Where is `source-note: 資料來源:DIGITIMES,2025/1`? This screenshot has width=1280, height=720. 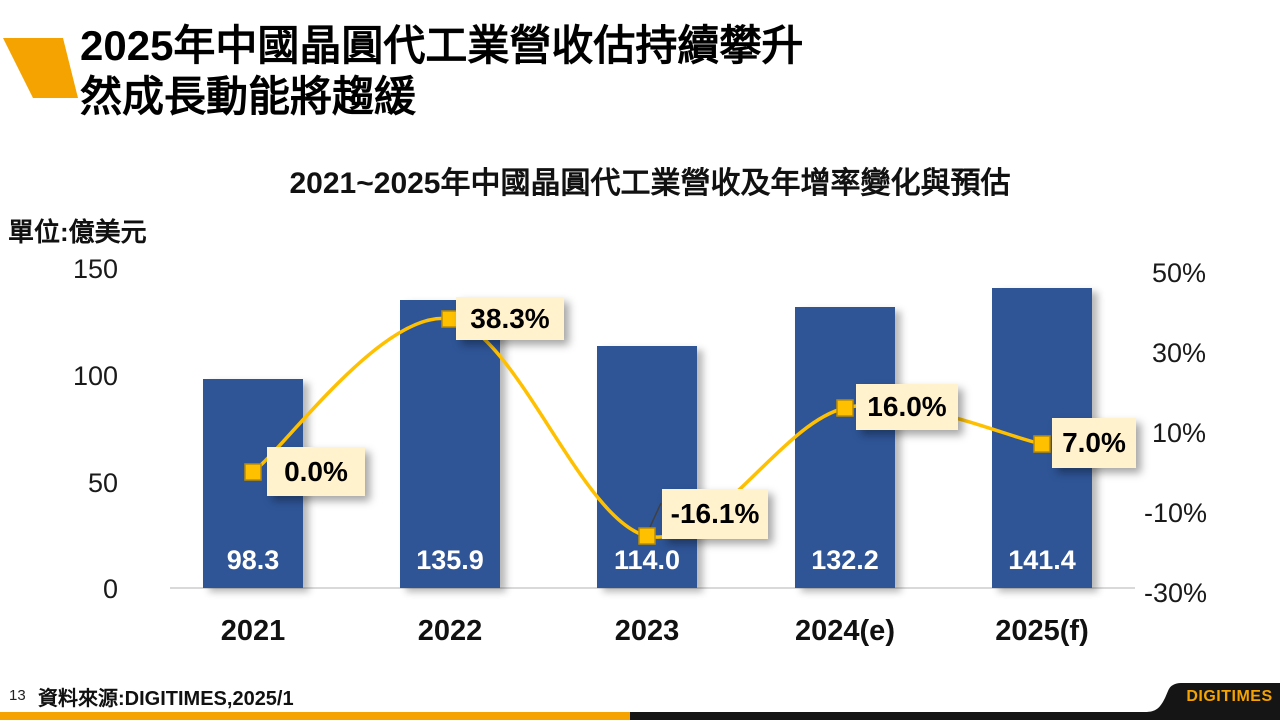 source-note: 資料來源:DIGITIMES,2025/1 is located at coordinates (166, 699).